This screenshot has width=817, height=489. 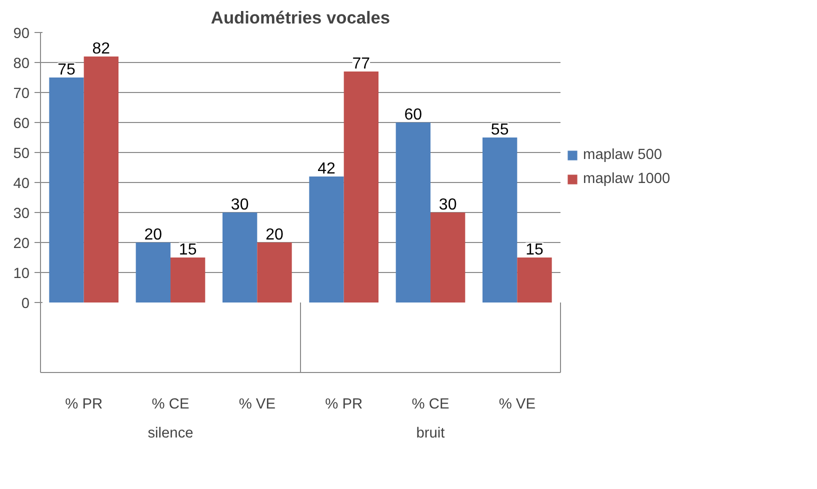 What do you see at coordinates (21, 214) in the screenshot?
I see `y-tick-label: 30` at bounding box center [21, 214].